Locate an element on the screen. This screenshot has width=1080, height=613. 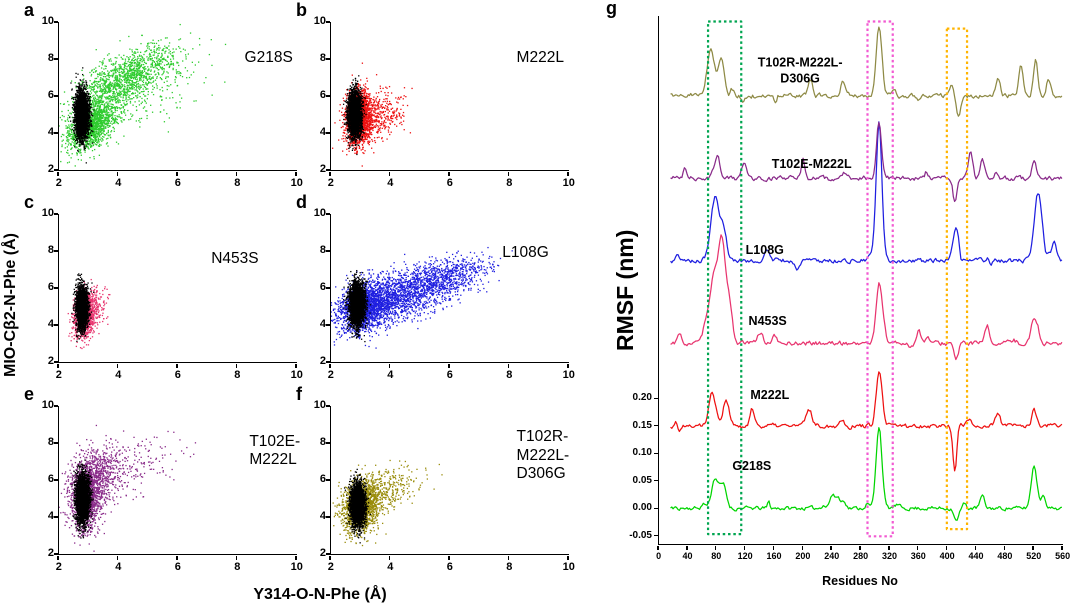
panel-e-mutant-label: T102E- M222L is located at coordinates (275, 450).